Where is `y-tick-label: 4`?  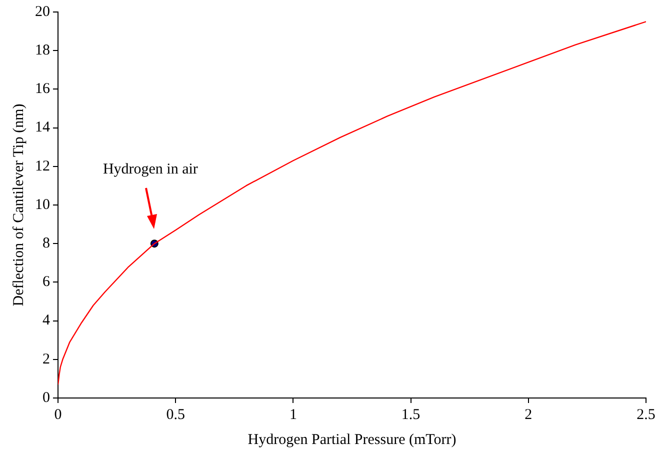
y-tick-label: 4 is located at coordinates (46, 320).